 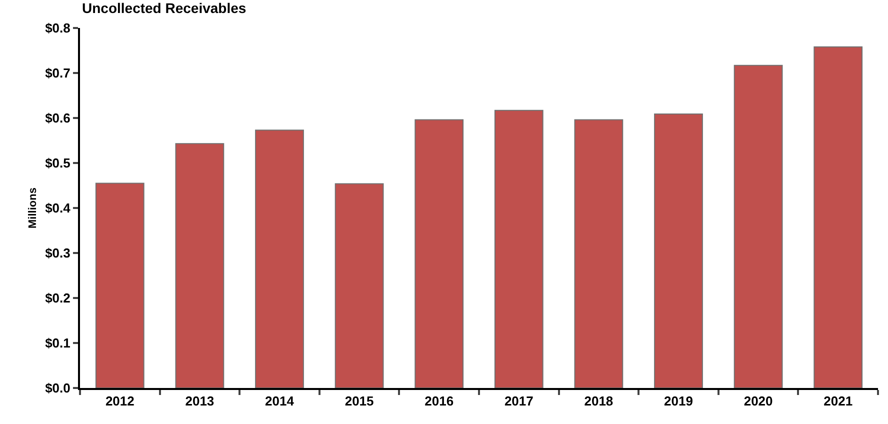 I want to click on x-tick-label: 2018, so click(x=599, y=401).